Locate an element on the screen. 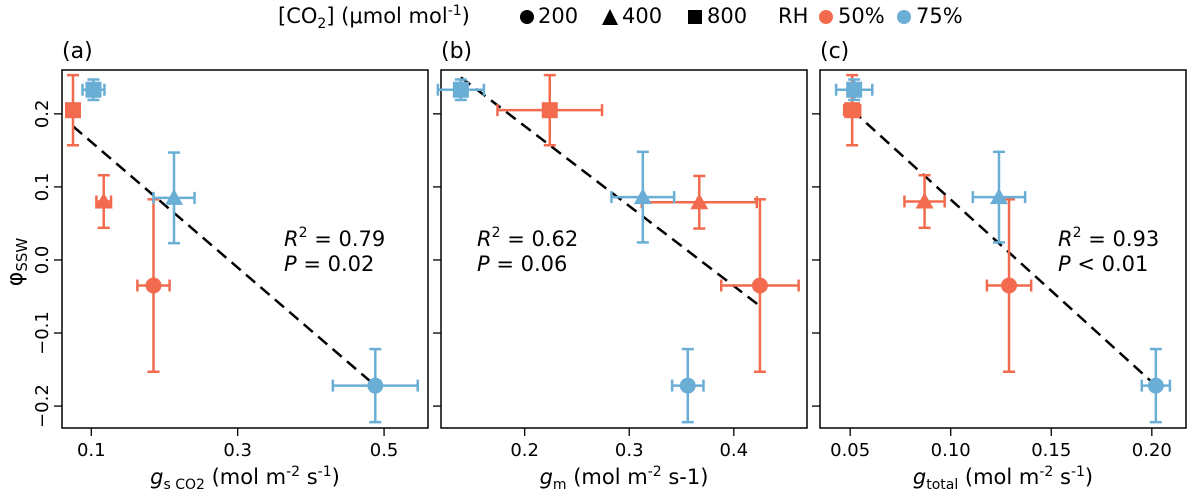 The height and width of the screenshot is (494, 1200). x-tick-label: 0.5 is located at coordinates (384, 450).